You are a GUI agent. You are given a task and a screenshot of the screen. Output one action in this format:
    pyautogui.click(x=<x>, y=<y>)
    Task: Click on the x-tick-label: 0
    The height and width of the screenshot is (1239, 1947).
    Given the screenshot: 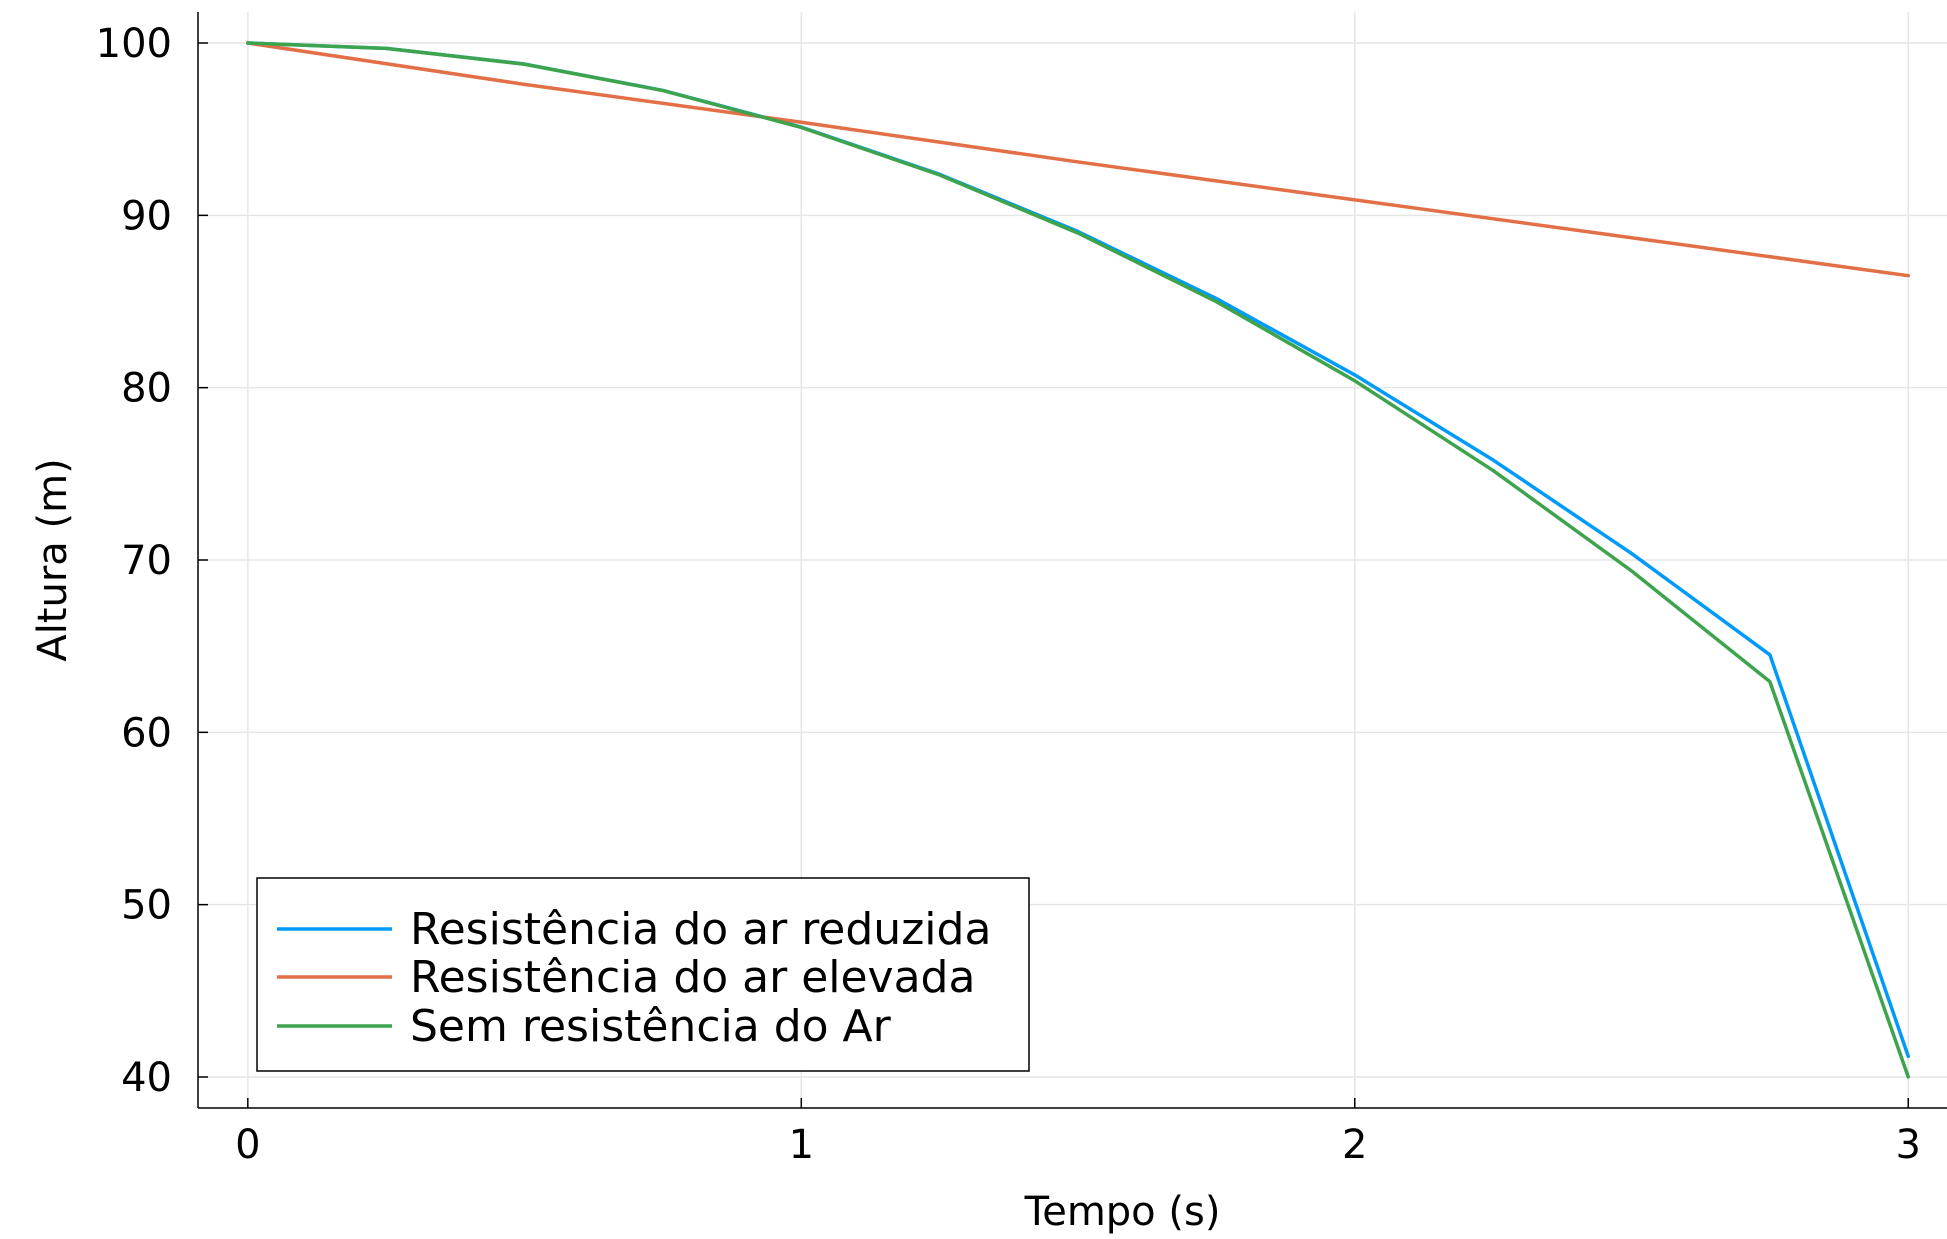 What is the action you would take?
    pyautogui.click(x=247, y=1145)
    